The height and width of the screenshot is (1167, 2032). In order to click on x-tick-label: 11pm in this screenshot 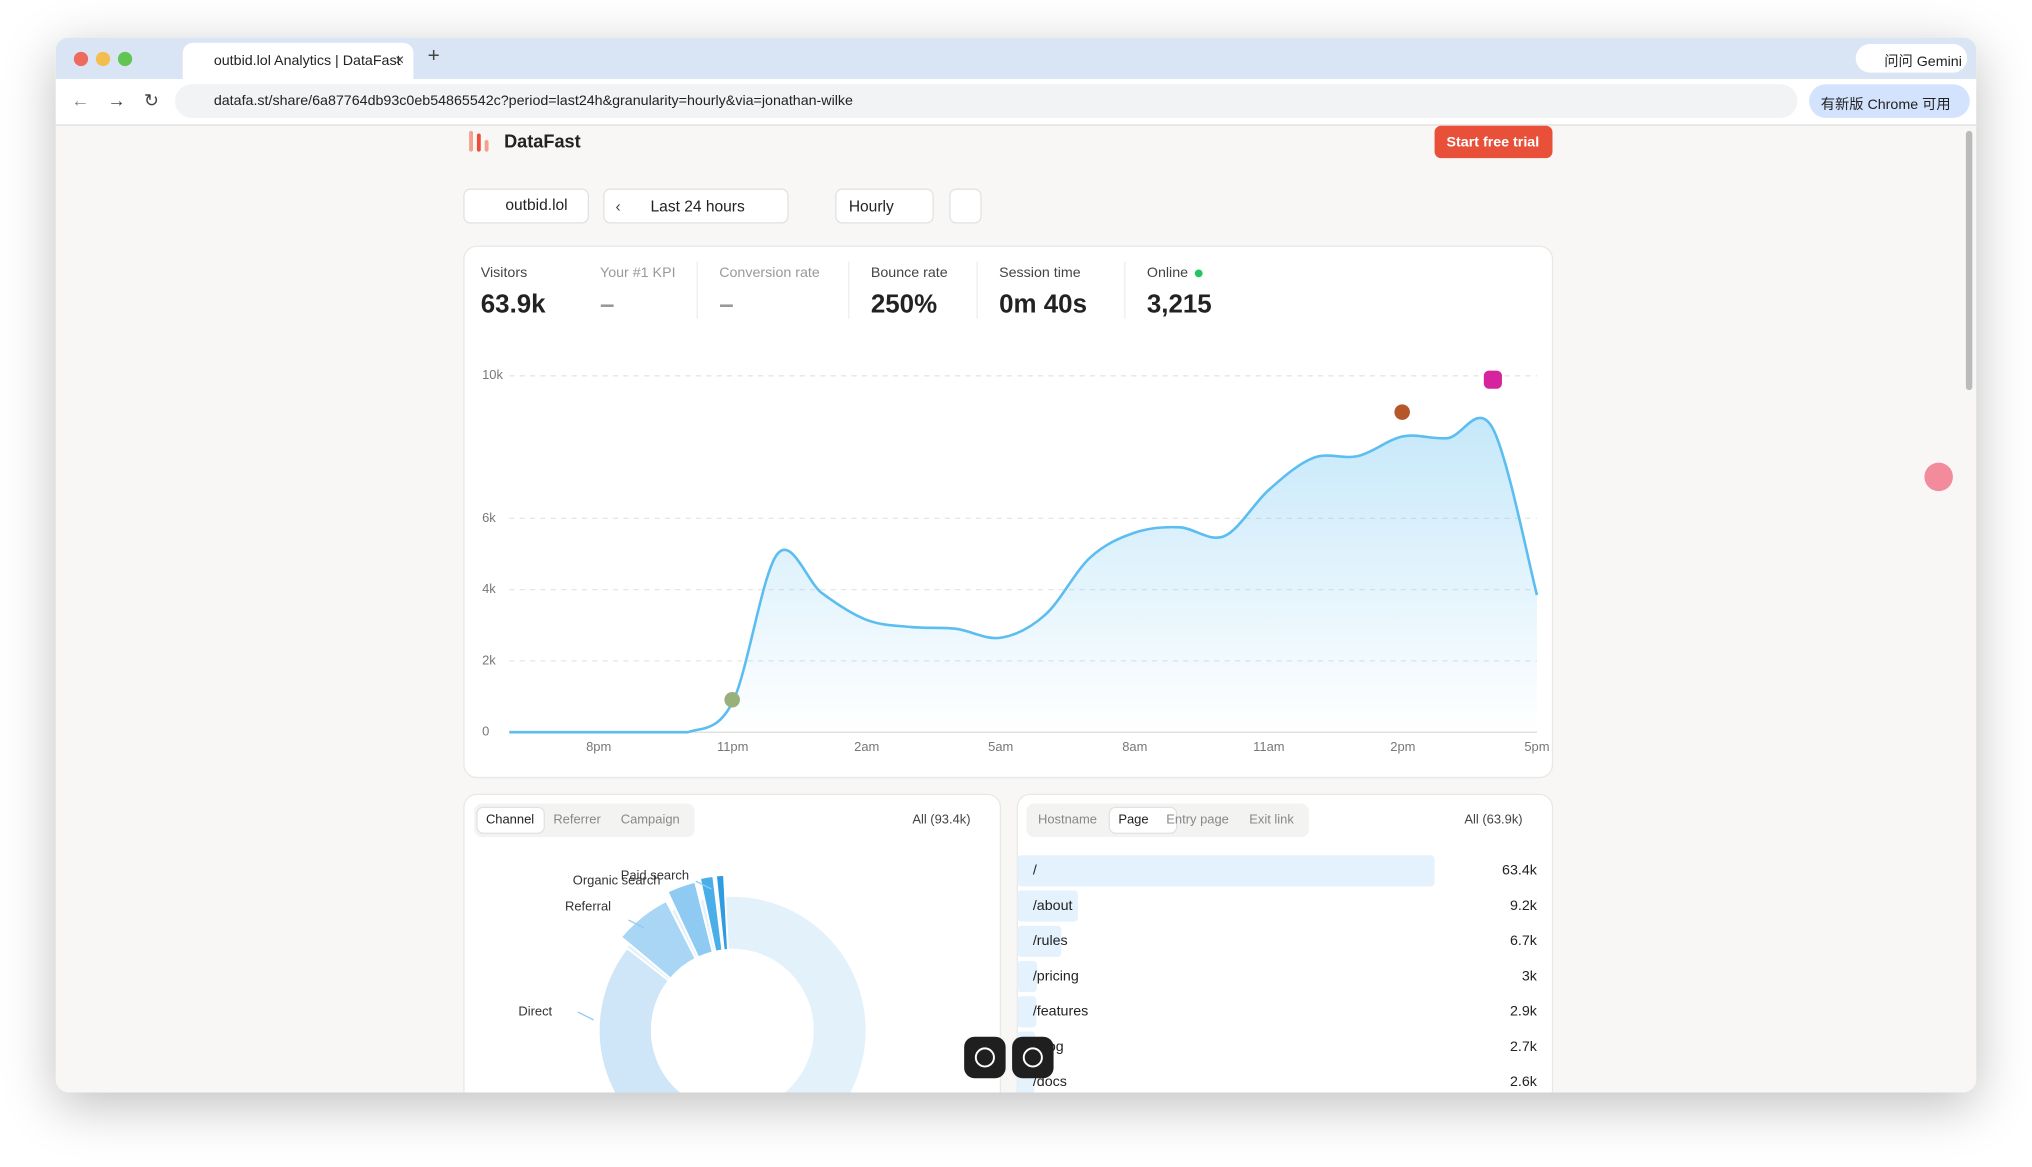, I will do `click(732, 746)`.